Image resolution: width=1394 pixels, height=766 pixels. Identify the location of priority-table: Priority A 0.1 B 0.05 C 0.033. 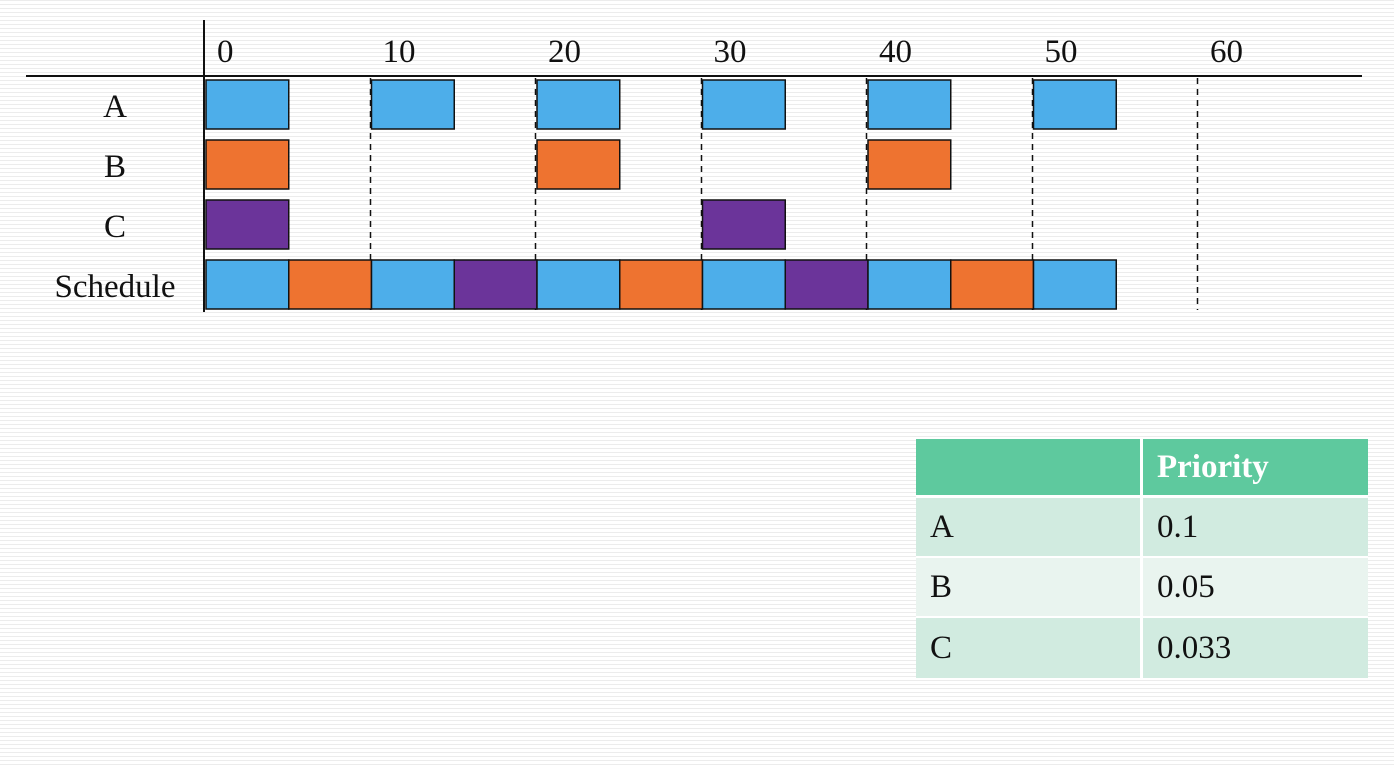
(1142, 558).